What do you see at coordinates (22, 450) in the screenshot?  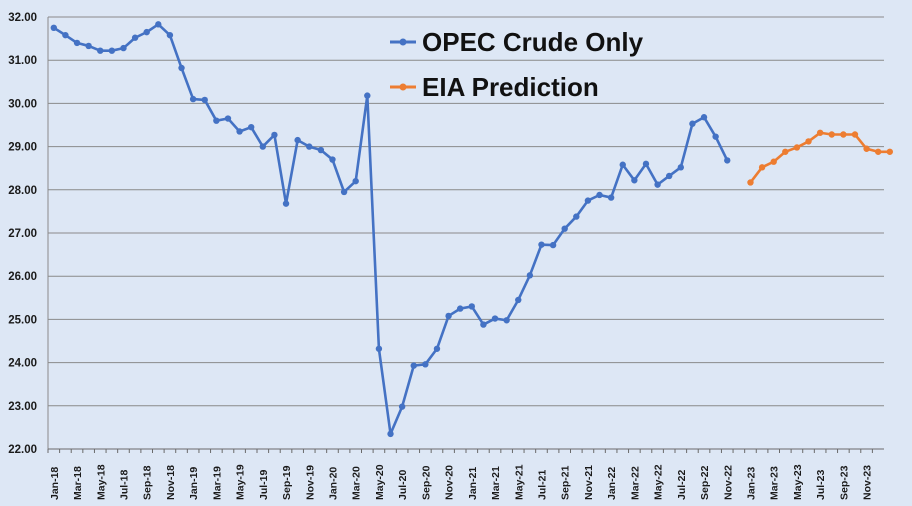 I see `y-tick-label: 22.00` at bounding box center [22, 450].